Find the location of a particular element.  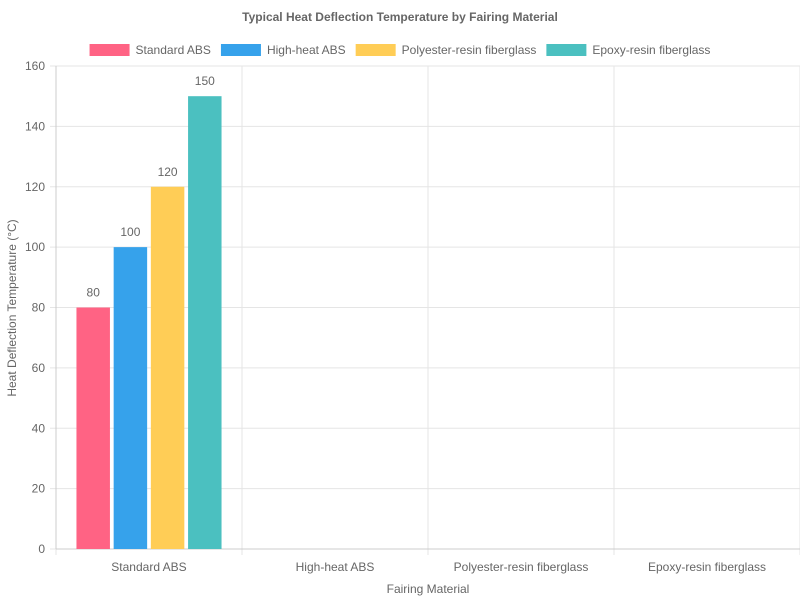

y-tick-label: 20 is located at coordinates (39, 489).